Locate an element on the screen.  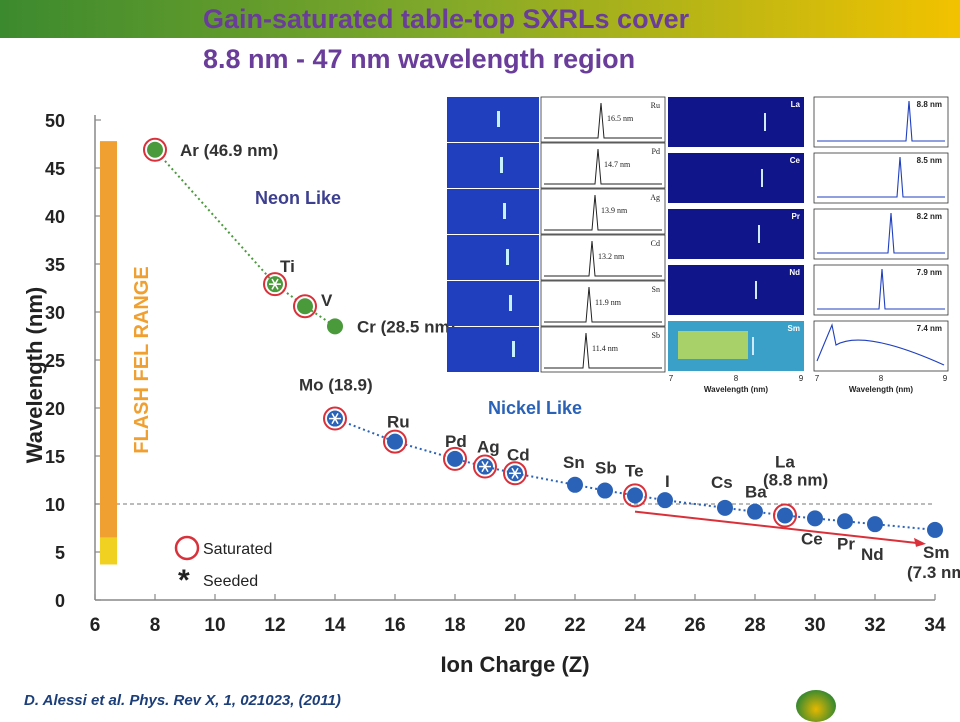
x-tick-label: 28 is located at coordinates (754, 625).